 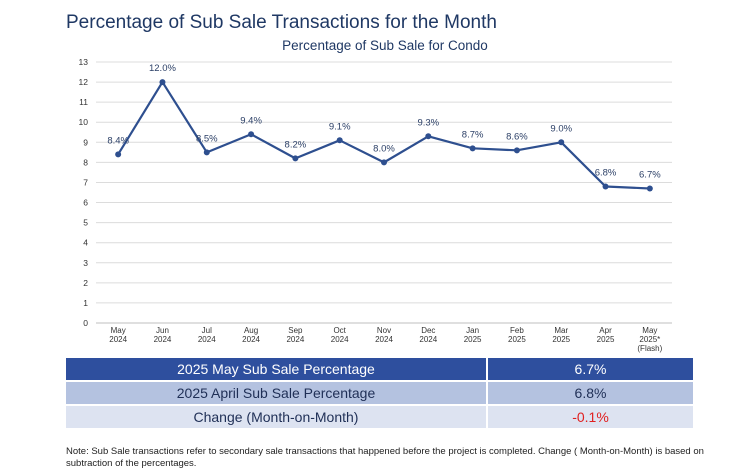 What do you see at coordinates (473, 134) in the screenshot?
I see `data-label: 8.7%` at bounding box center [473, 134].